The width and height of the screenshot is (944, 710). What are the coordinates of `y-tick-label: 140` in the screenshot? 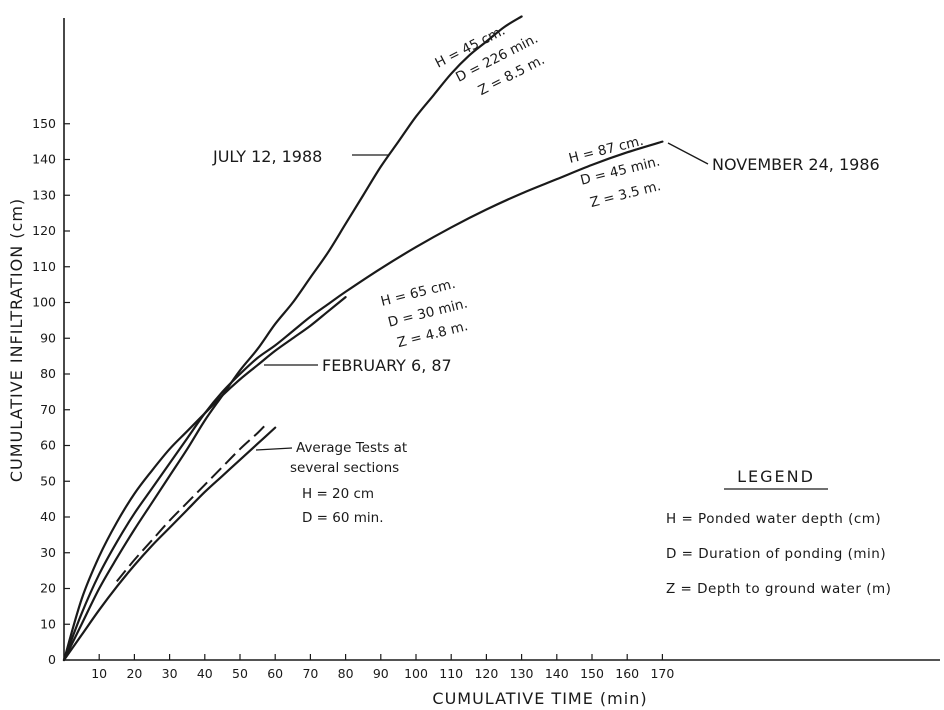 It's located at (44, 159).